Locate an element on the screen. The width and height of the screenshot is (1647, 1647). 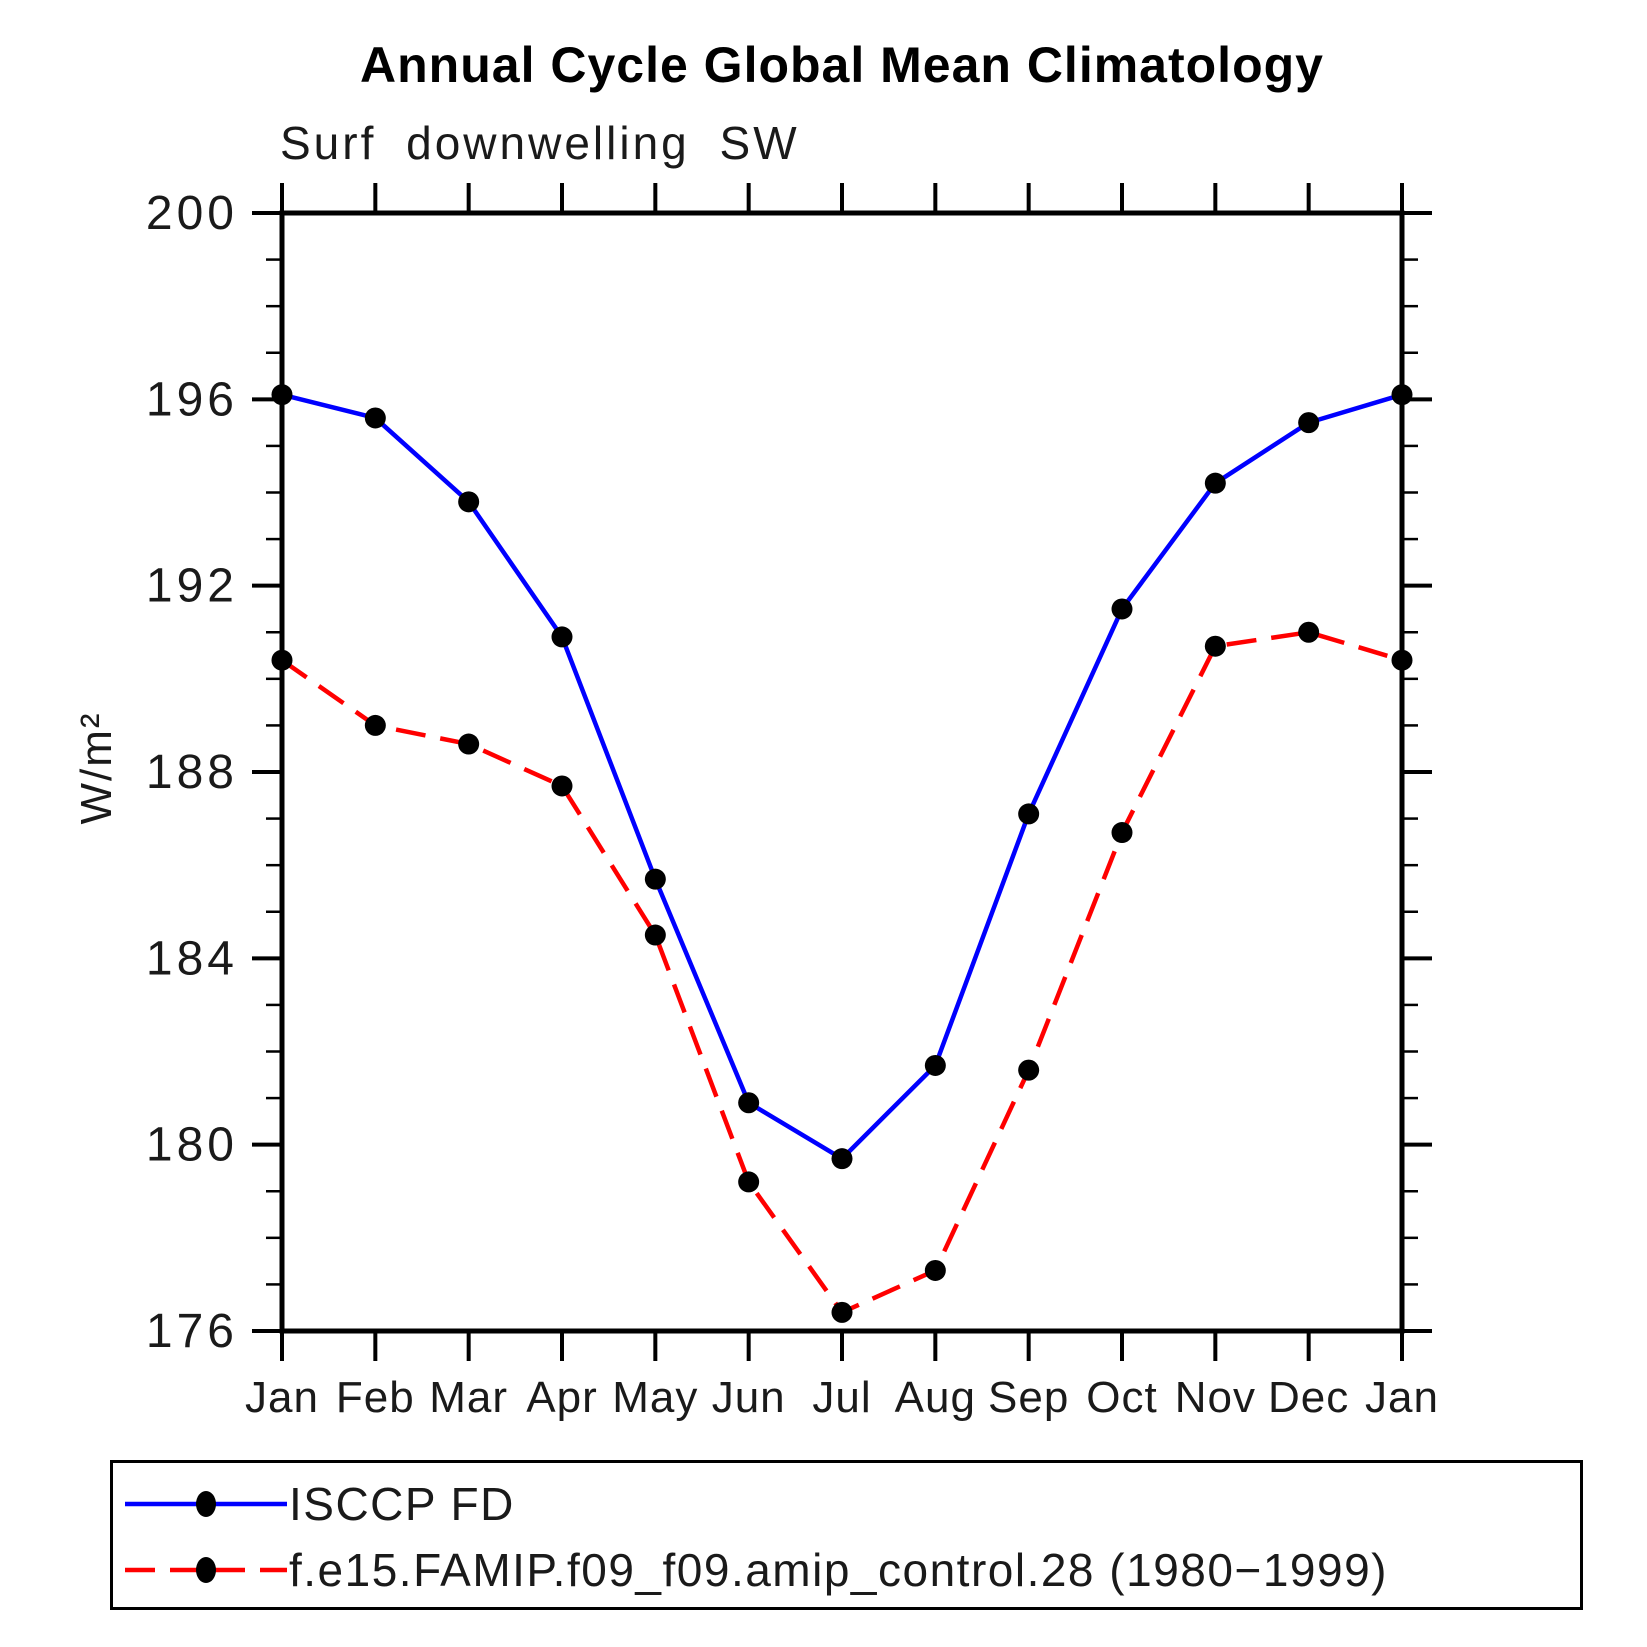
legend-item-isccp-fd: ISCCP FD is located at coordinates (317, 1504).